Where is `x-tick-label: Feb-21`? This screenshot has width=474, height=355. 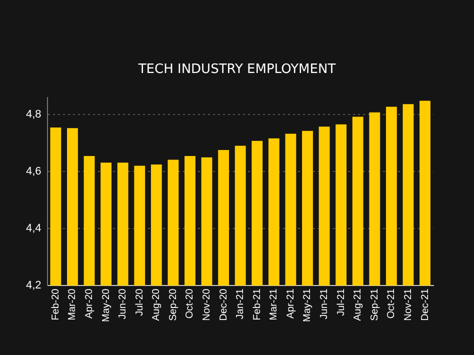
x-tick-label: Feb-21 is located at coordinates (257, 304).